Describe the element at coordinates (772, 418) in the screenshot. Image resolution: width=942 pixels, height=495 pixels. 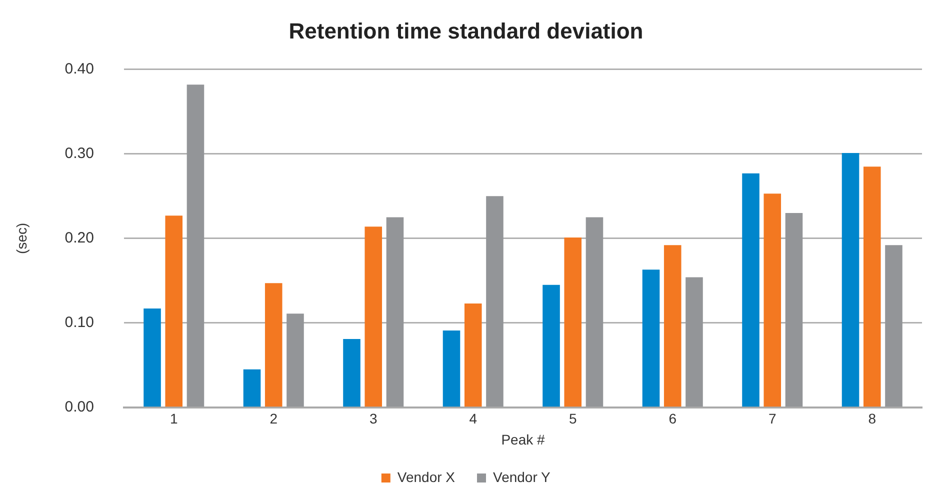
I see `x-tick-label: 7` at that location.